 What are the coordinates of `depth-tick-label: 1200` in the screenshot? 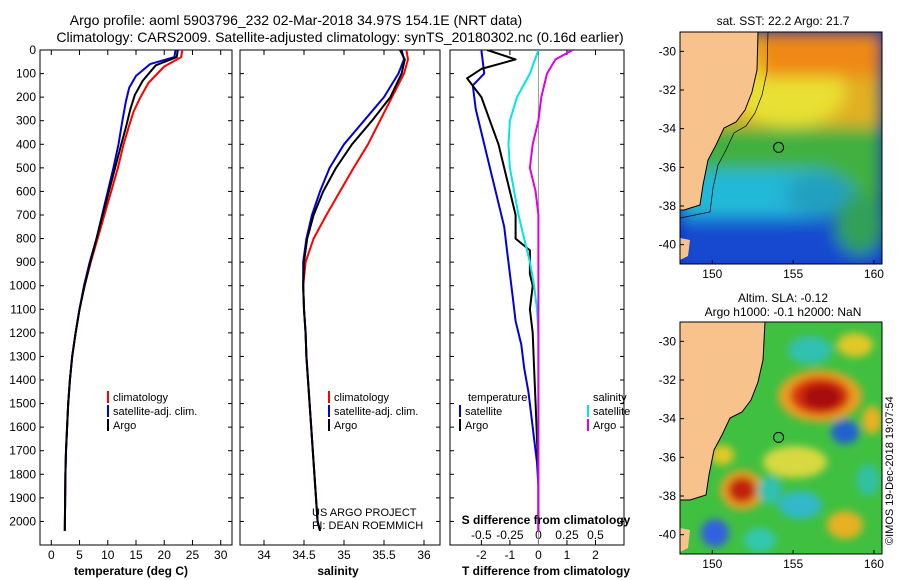 It's located at (22, 333).